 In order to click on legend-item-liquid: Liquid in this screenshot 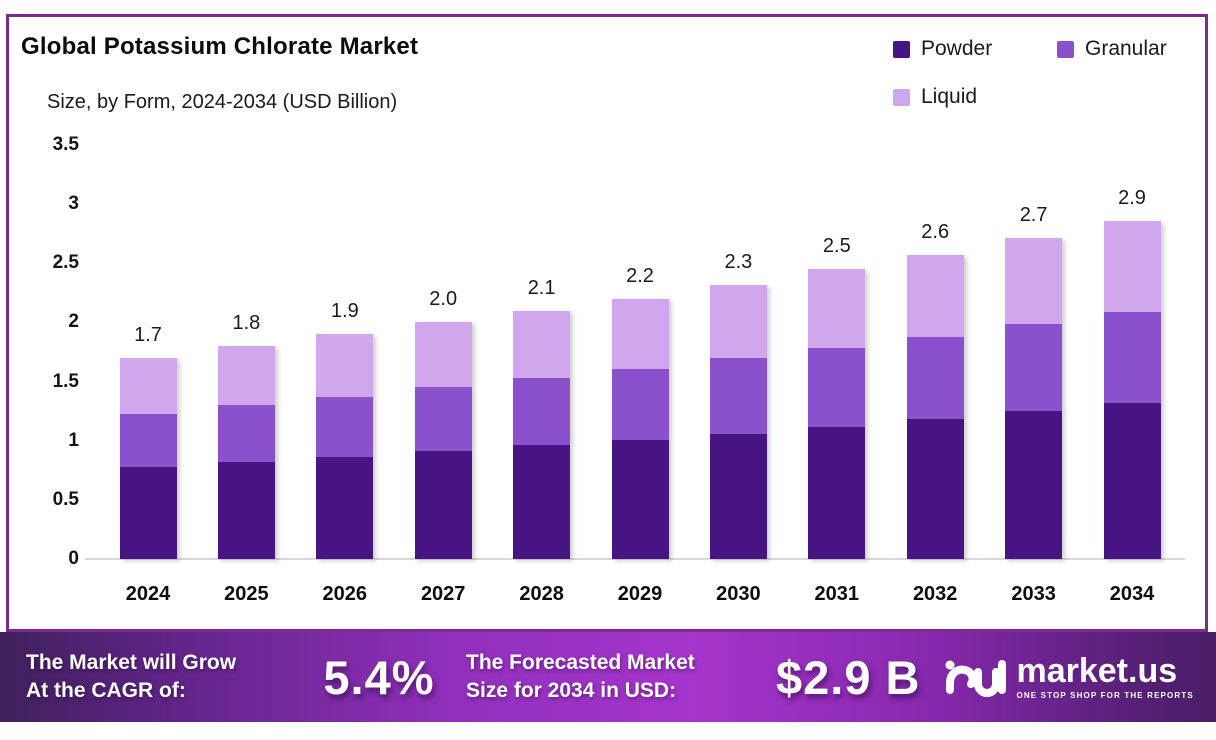, I will do `click(972, 97)`.